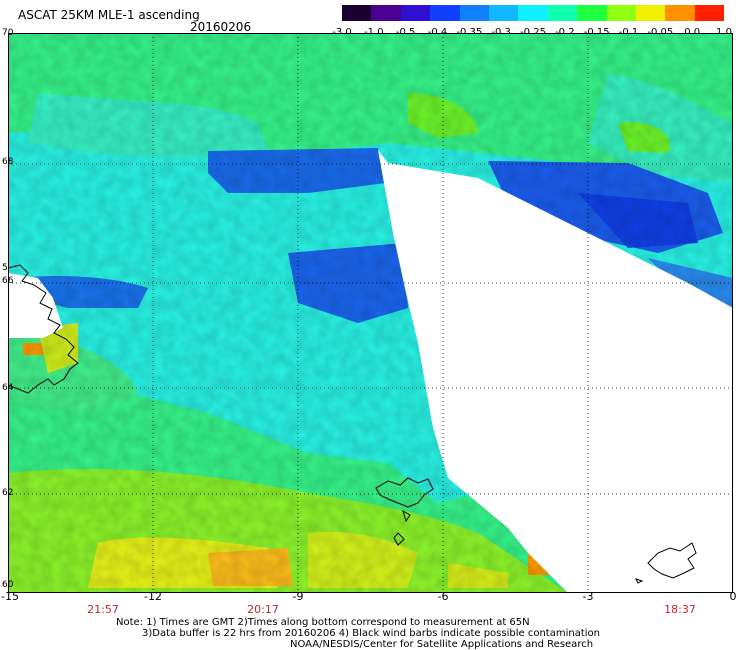  Describe the element at coordinates (8, 493) in the screenshot. I see `lat-label-62: 62` at that location.